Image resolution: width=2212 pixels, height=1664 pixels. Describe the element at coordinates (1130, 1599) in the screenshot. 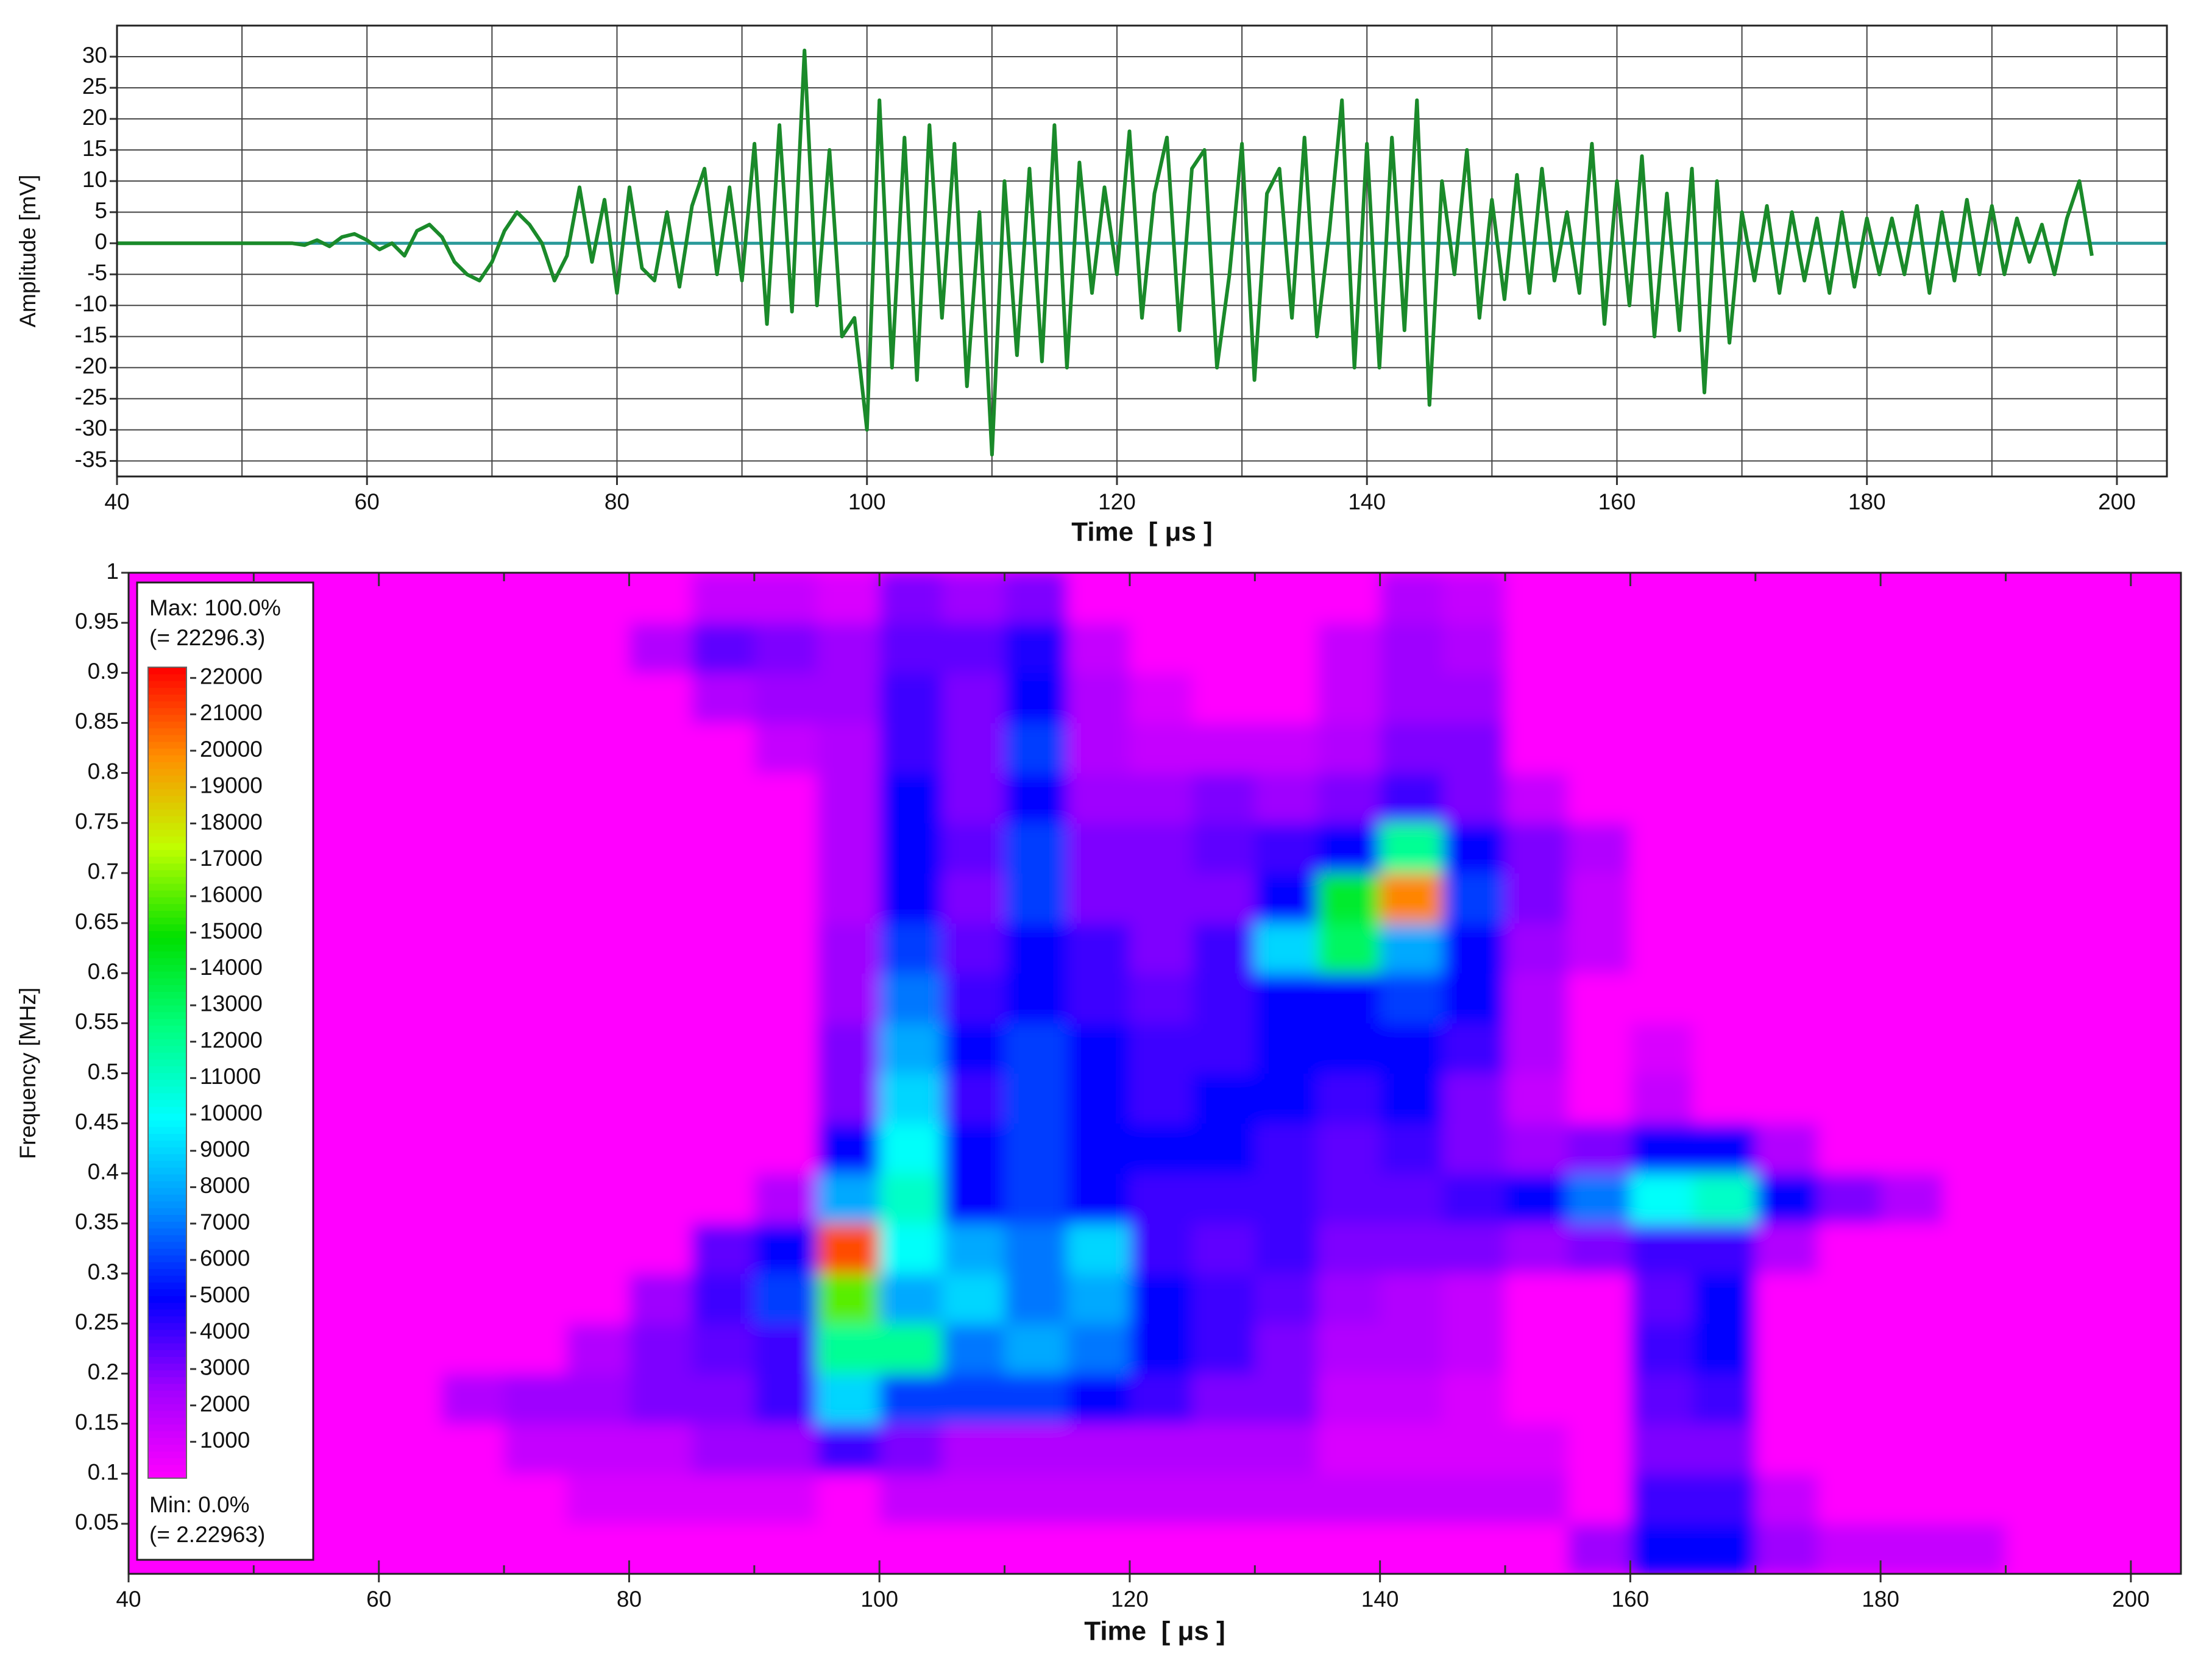

I see `x-tick-label: 120` at that location.